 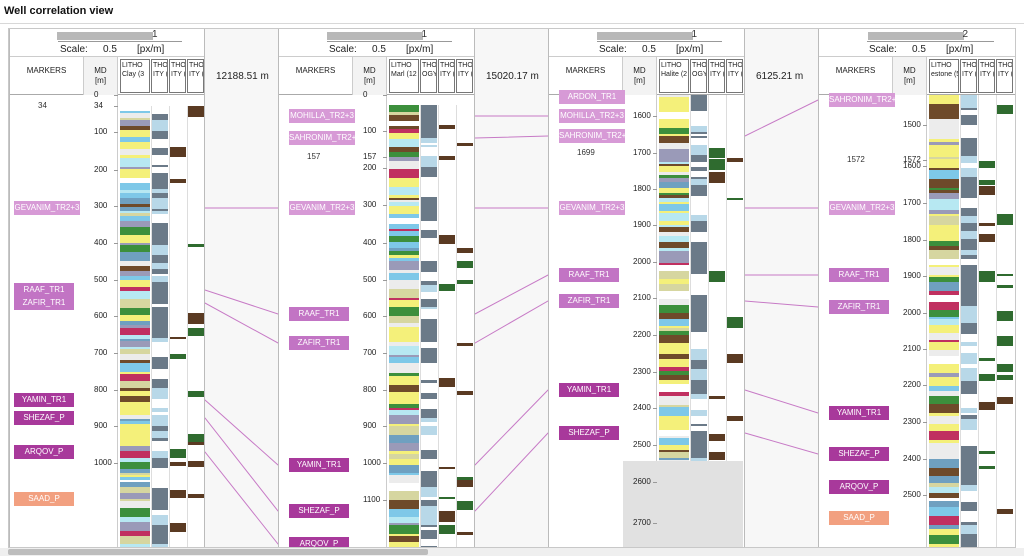 What do you see at coordinates (218, 552) in the screenshot?
I see `scrollbar-thumb` at bounding box center [218, 552].